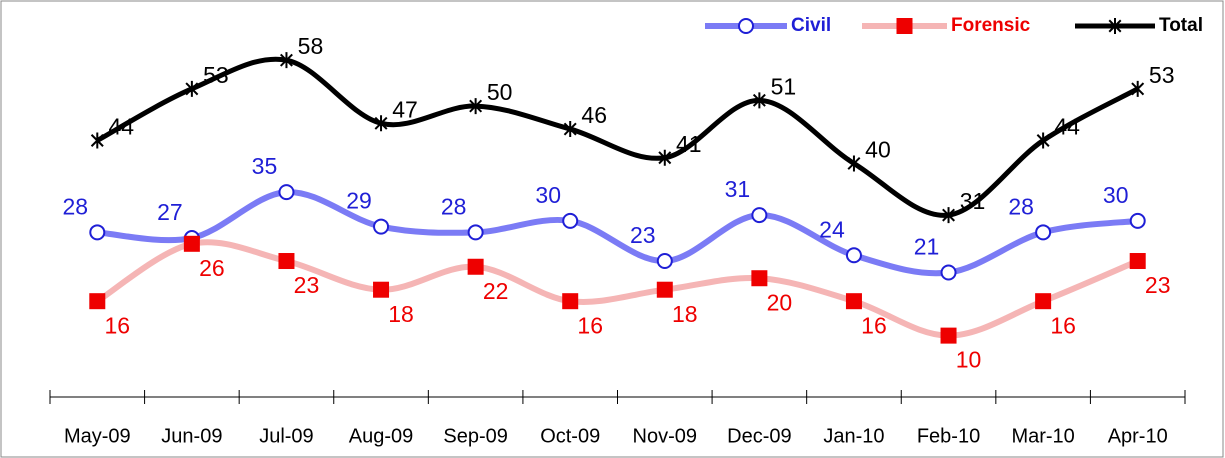 The width and height of the screenshot is (1225, 458). What do you see at coordinates (780, 302) in the screenshot?
I see `data-label: 20` at bounding box center [780, 302].